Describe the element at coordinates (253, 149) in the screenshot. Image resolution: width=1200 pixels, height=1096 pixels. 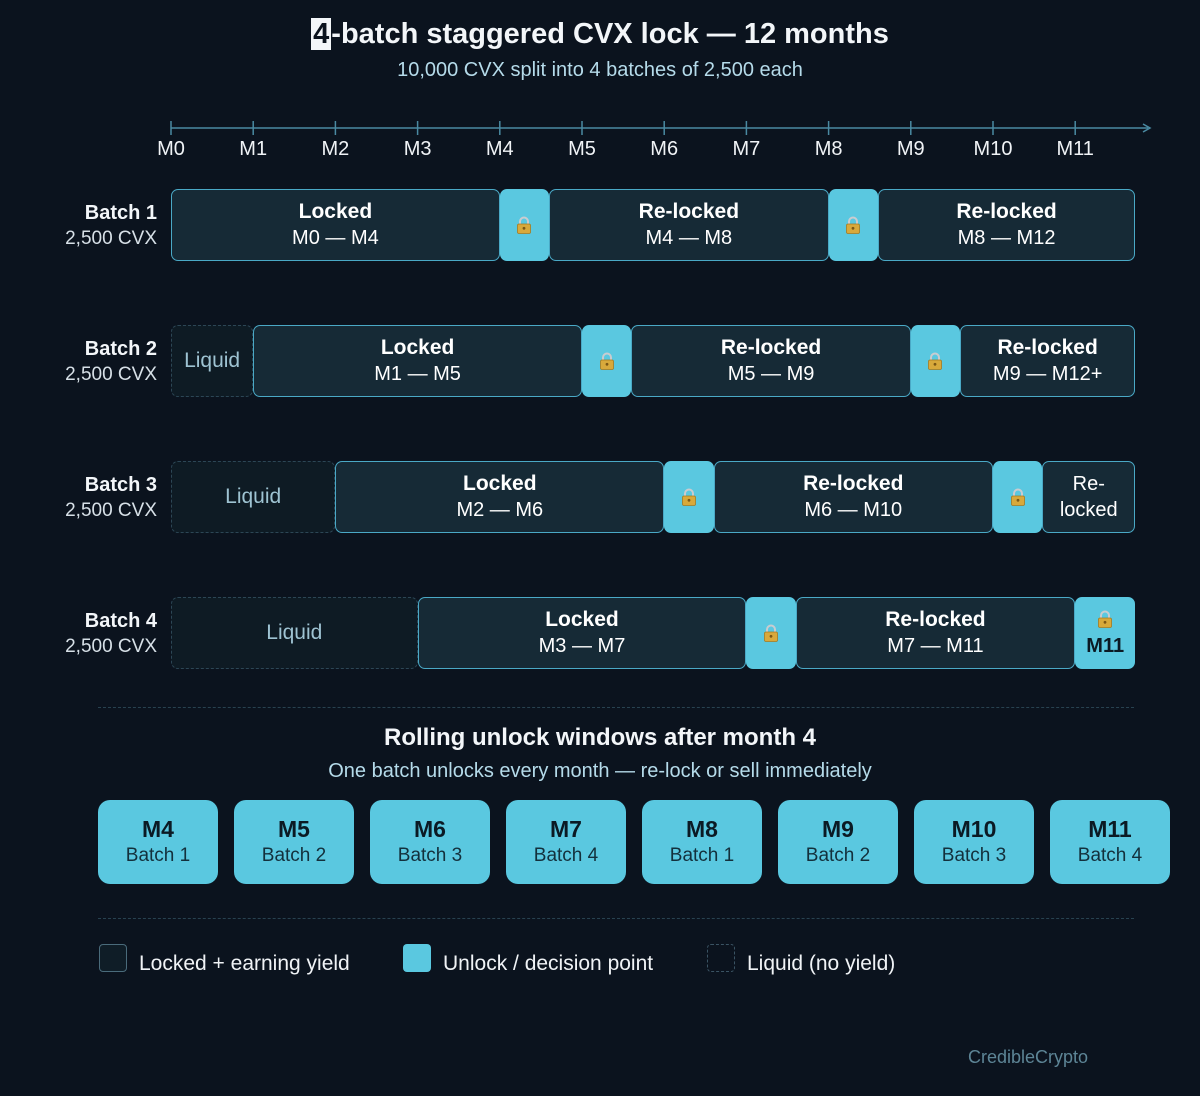
I see `month-label: M1` at that location.